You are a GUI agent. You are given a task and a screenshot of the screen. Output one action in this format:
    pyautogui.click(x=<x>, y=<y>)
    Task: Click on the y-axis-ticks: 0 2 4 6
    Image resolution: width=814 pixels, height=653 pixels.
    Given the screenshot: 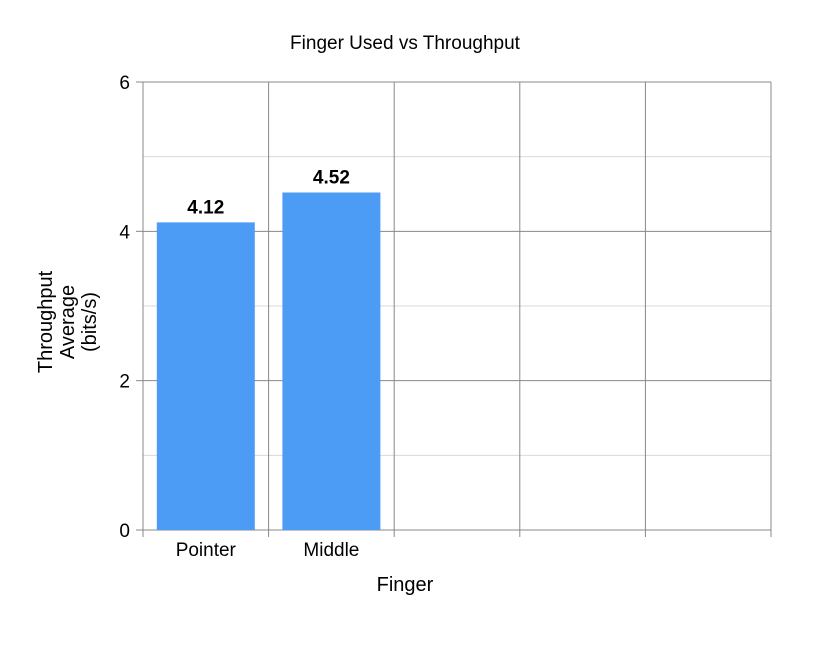 What is the action you would take?
    pyautogui.click(x=124, y=307)
    